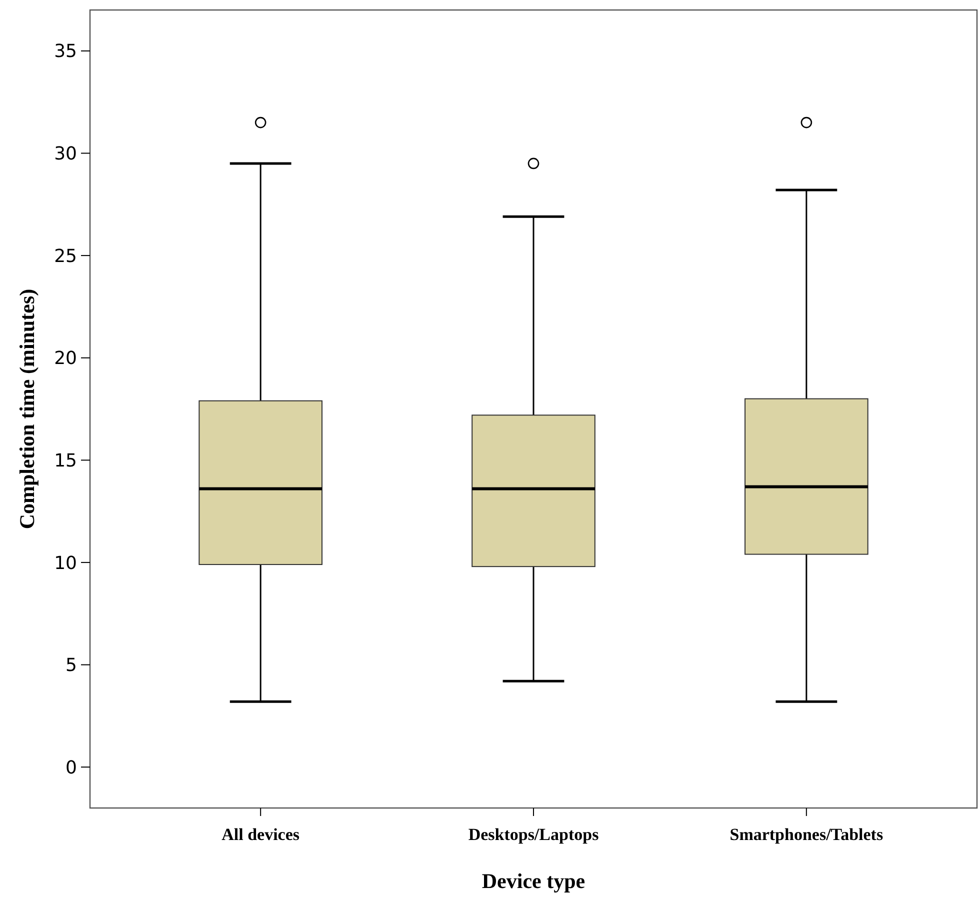  Describe the element at coordinates (65, 563) in the screenshot. I see `y-tick-label: 10` at that location.